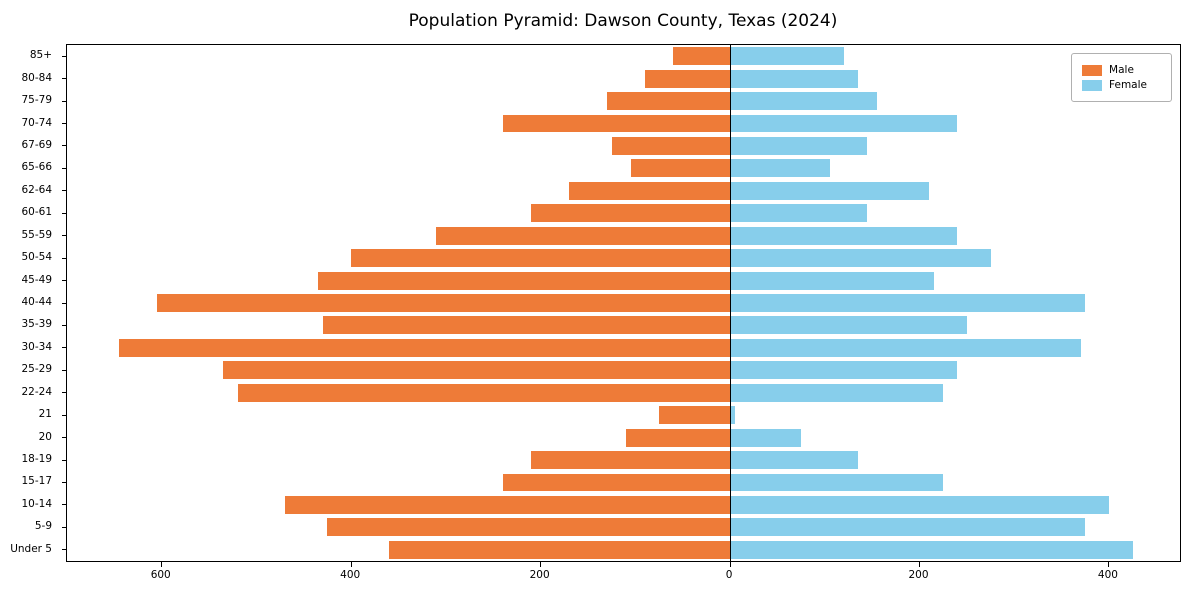  I want to click on y-tick-label: 60-61, so click(36, 212).